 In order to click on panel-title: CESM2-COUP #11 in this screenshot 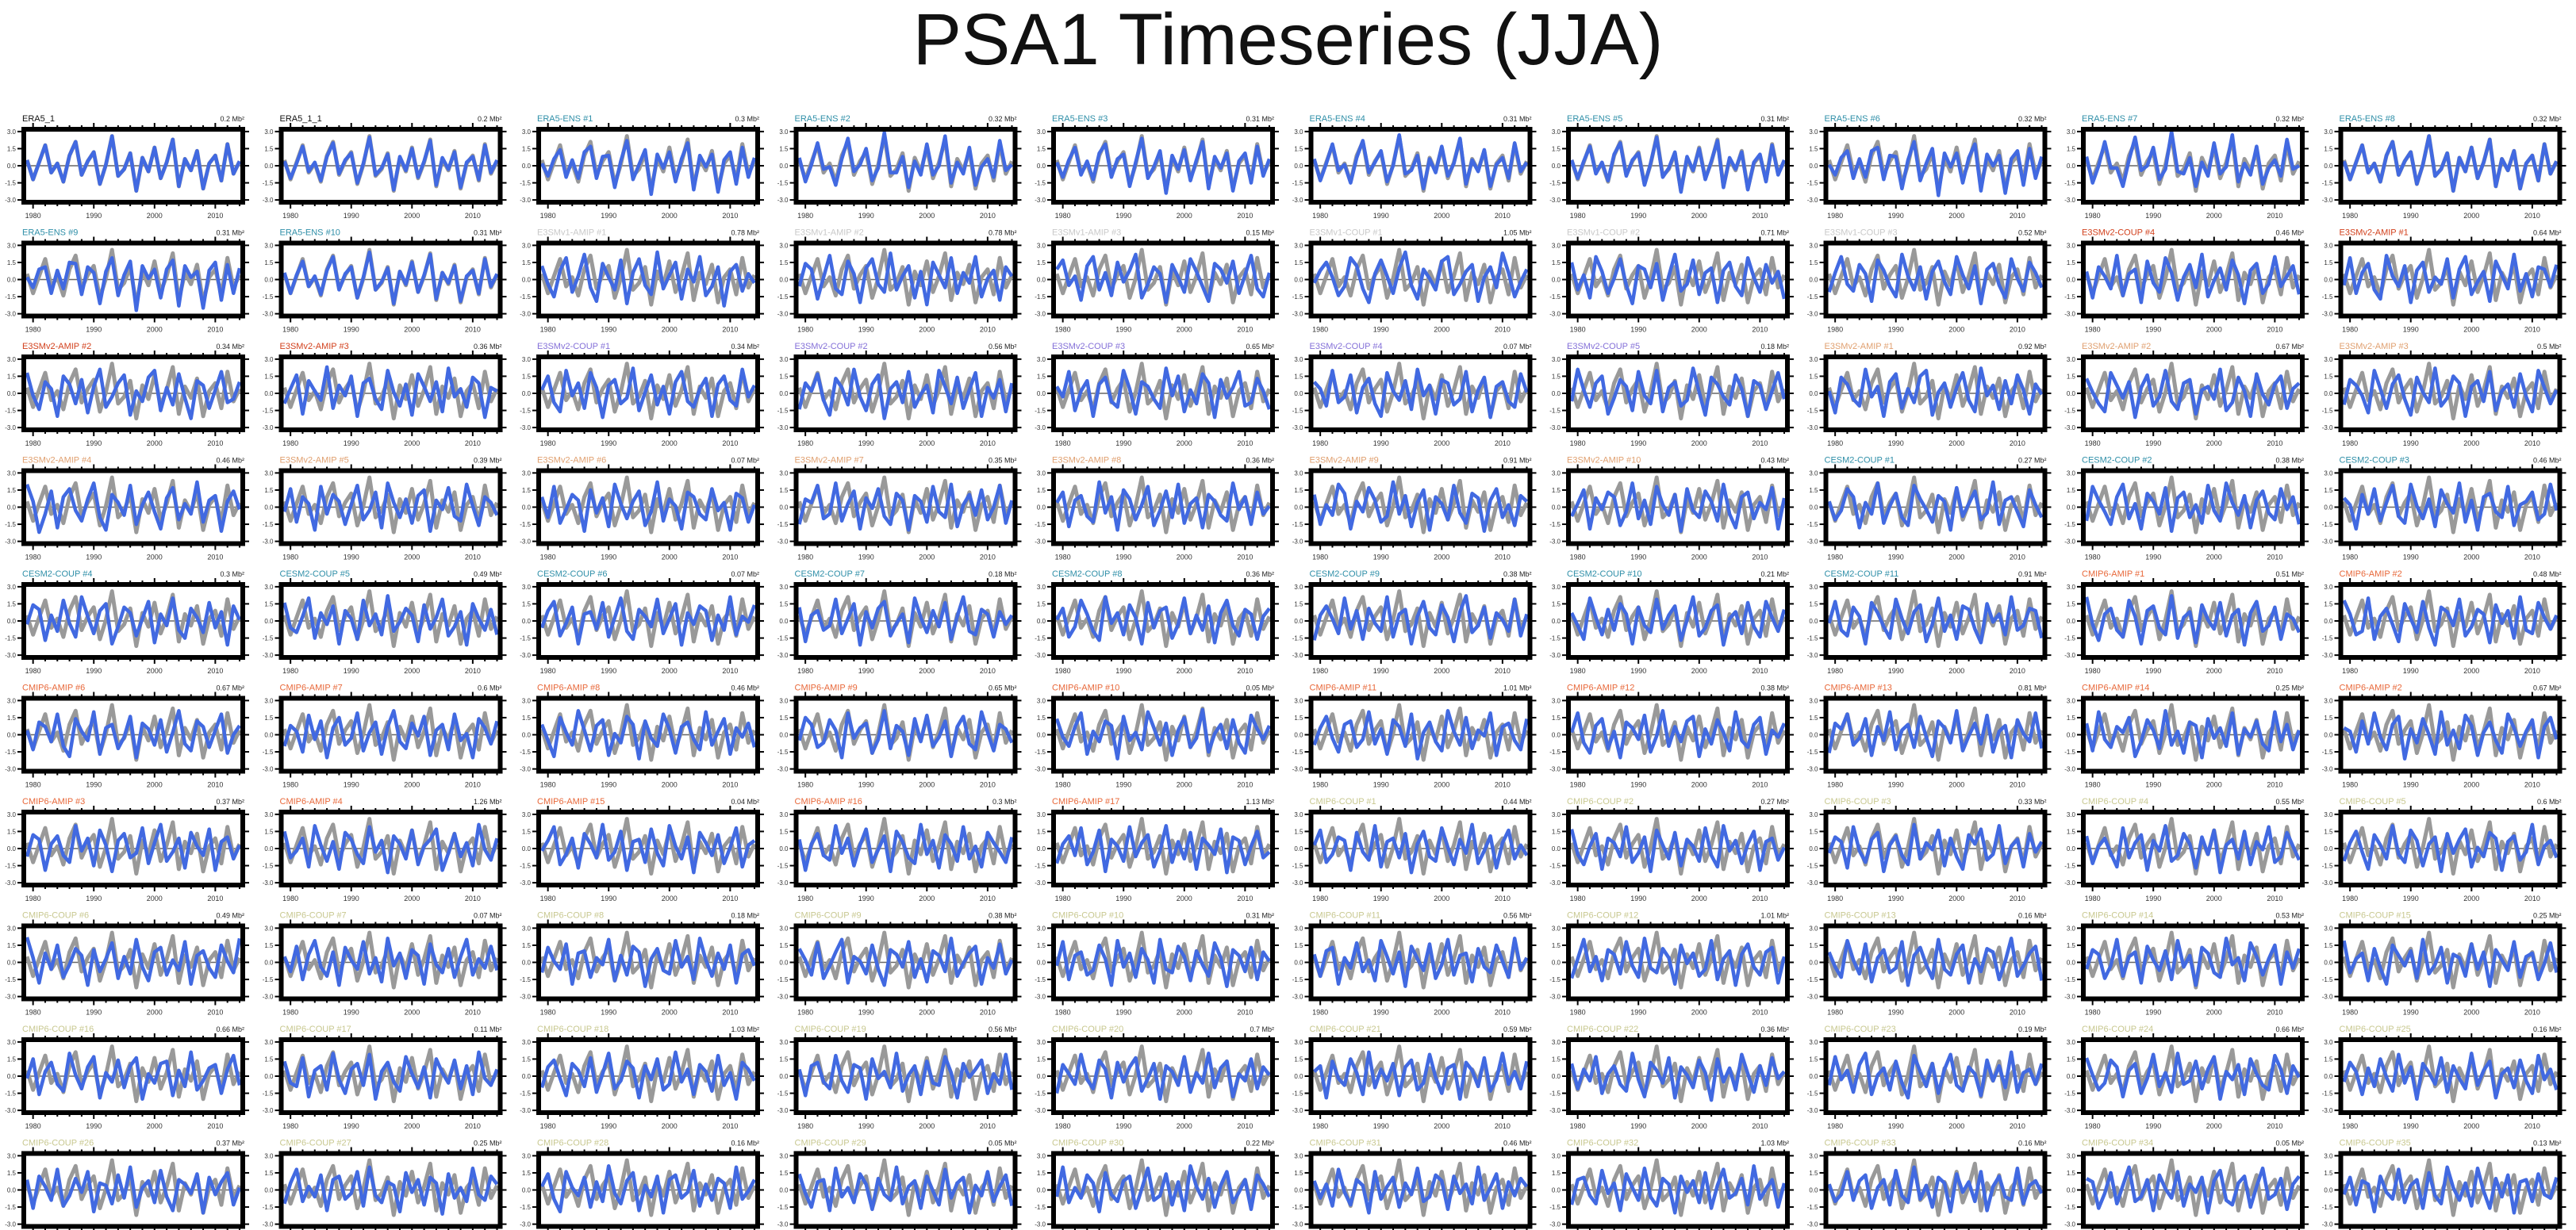, I will do `click(1862, 574)`.